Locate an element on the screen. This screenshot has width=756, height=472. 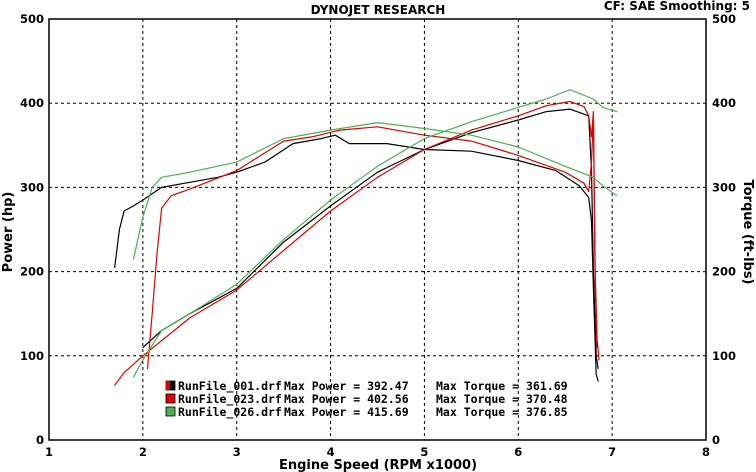
y-tick-right-500: 500 is located at coordinates (724, 19).